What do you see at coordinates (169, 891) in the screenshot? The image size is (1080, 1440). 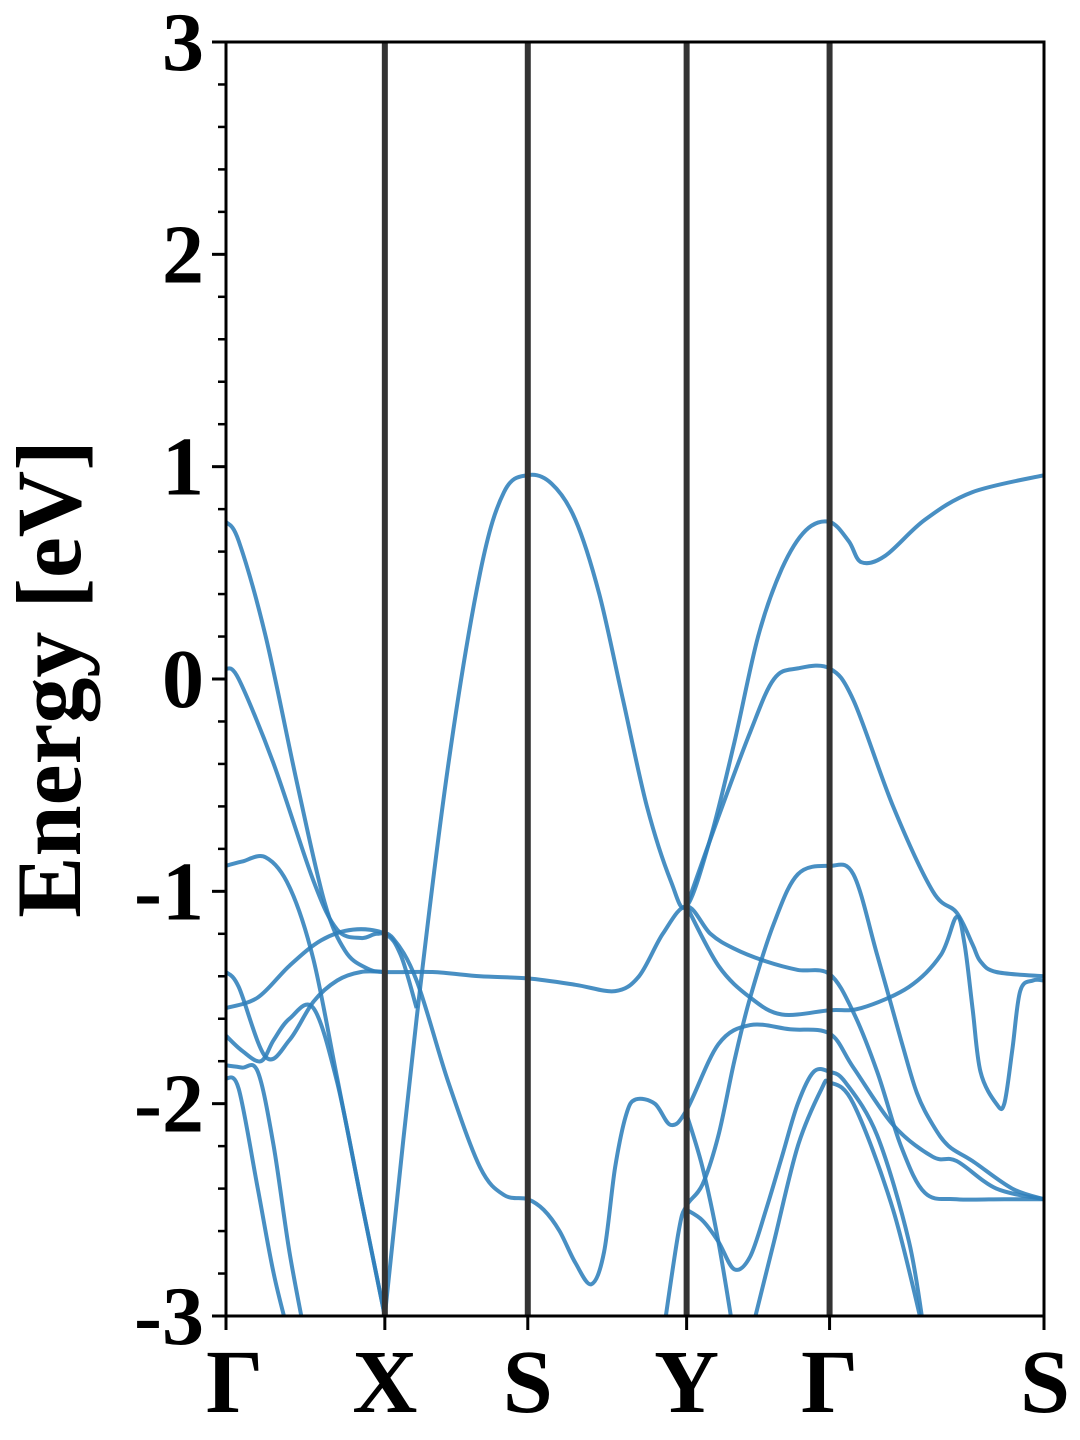 I see `y-tick-label: -1` at bounding box center [169, 891].